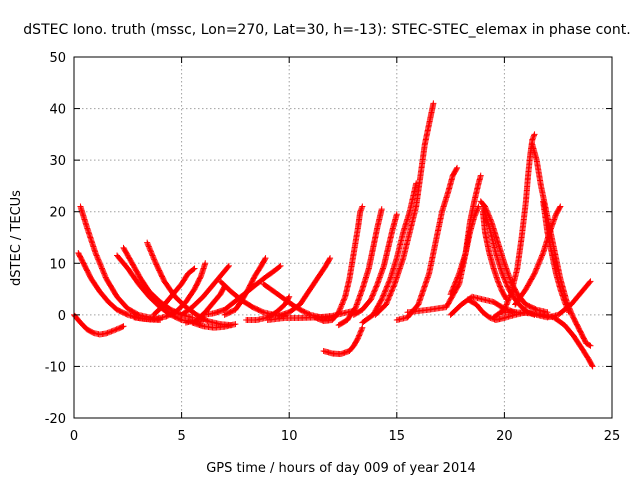  Describe the element at coordinates (57, 161) in the screenshot. I see `y-tick-label: 30` at that location.